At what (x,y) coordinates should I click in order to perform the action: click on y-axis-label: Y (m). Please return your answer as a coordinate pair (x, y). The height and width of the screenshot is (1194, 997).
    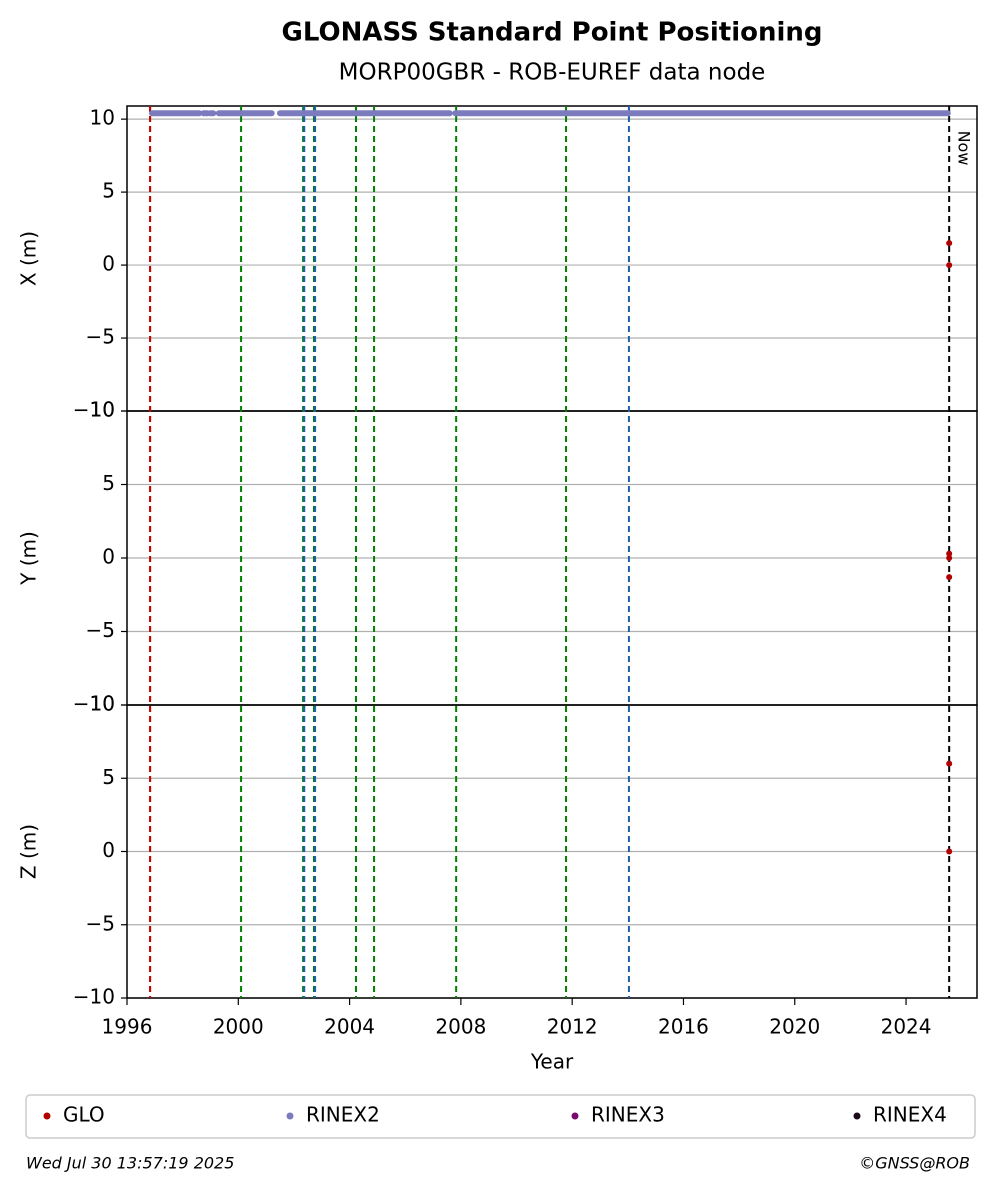
    Looking at the image, I should click on (29, 558).